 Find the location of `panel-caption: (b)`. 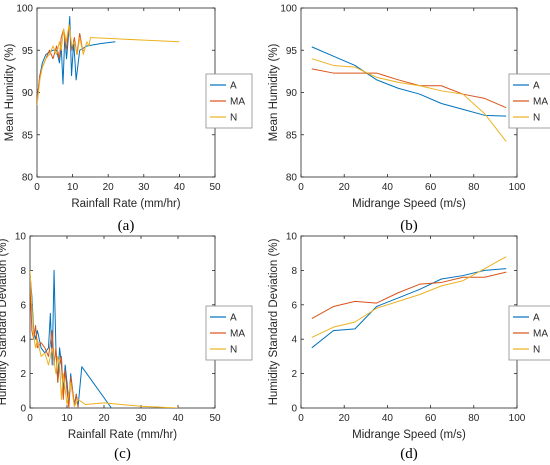

panel-caption: (b) is located at coordinates (409, 226).